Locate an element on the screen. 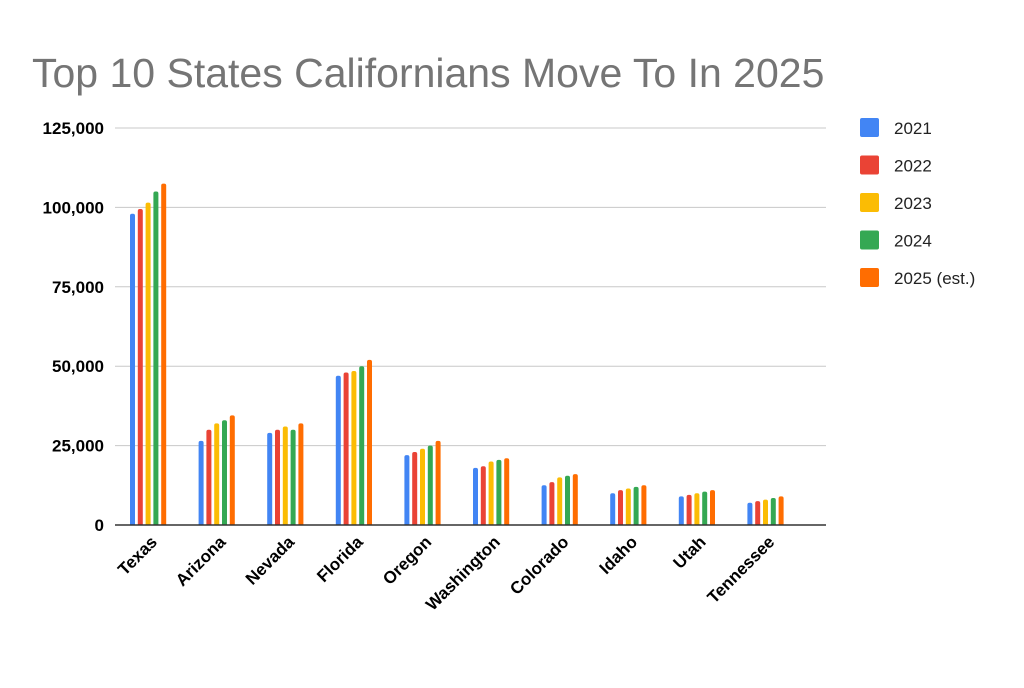  y-tick-label: 75,000 is located at coordinates (78, 287).